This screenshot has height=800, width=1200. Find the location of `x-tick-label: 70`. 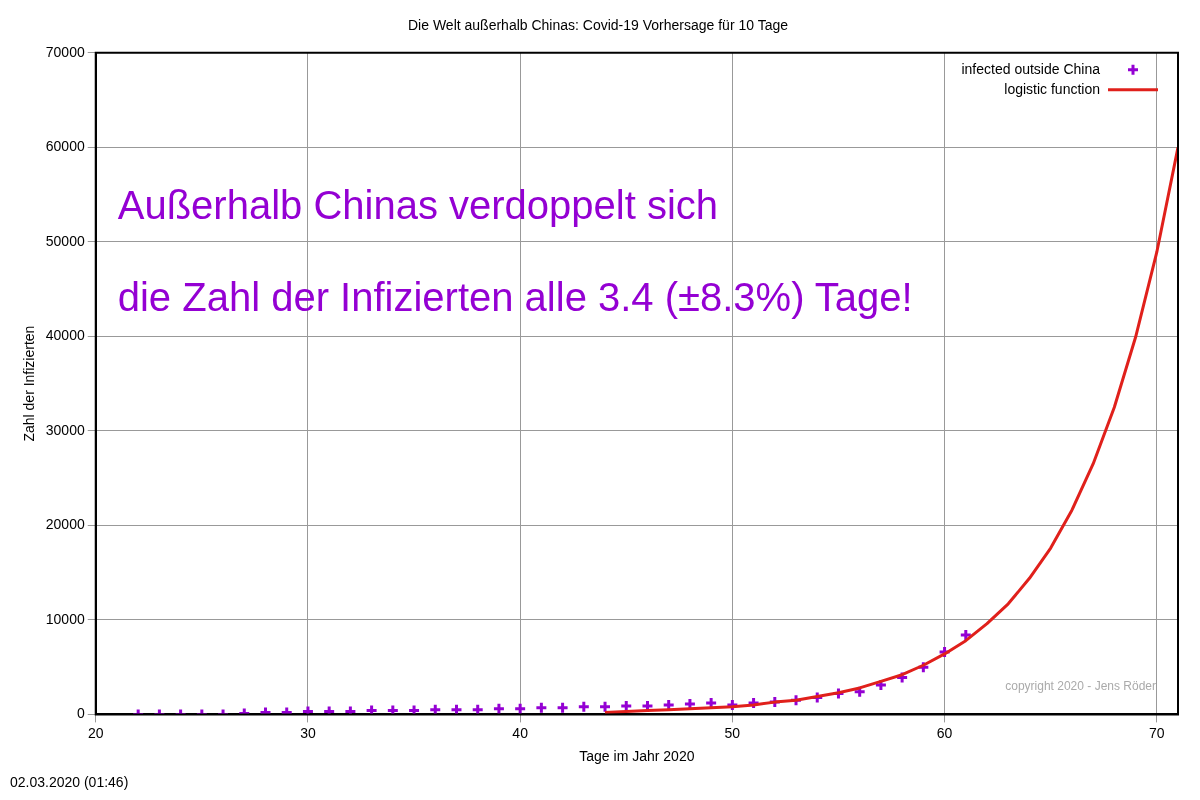

x-tick-label: 70 is located at coordinates (1156, 732).